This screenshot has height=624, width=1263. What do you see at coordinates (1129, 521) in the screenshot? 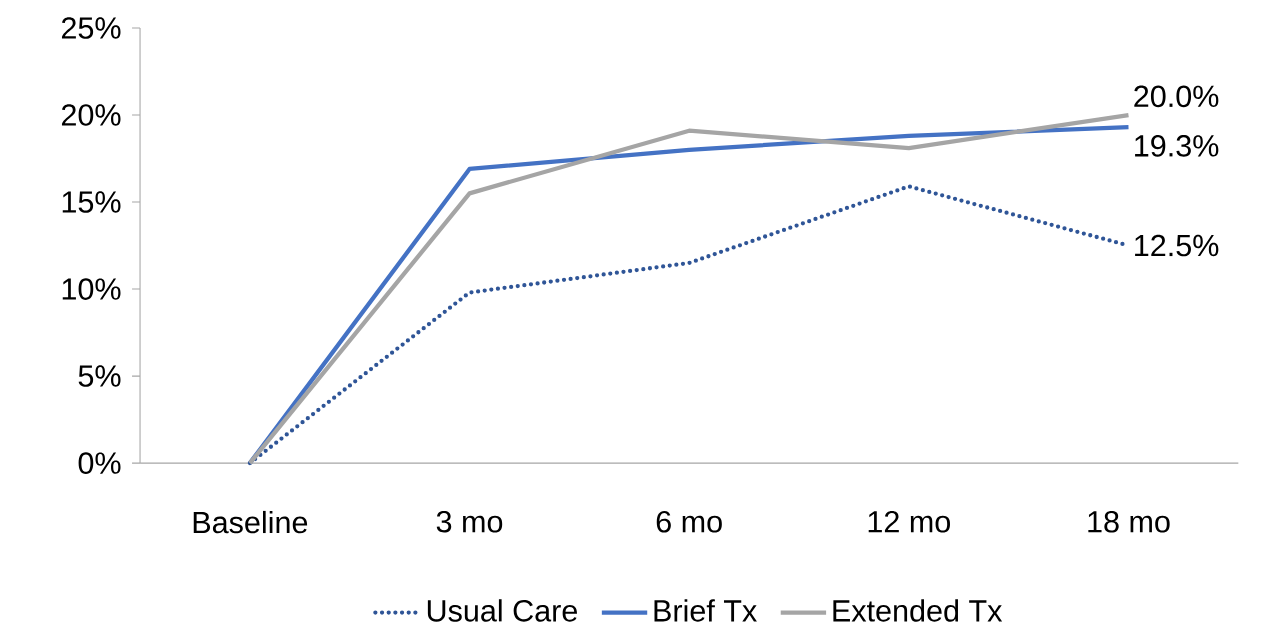
I see `x-tick-label: 18 mo` at bounding box center [1129, 521].